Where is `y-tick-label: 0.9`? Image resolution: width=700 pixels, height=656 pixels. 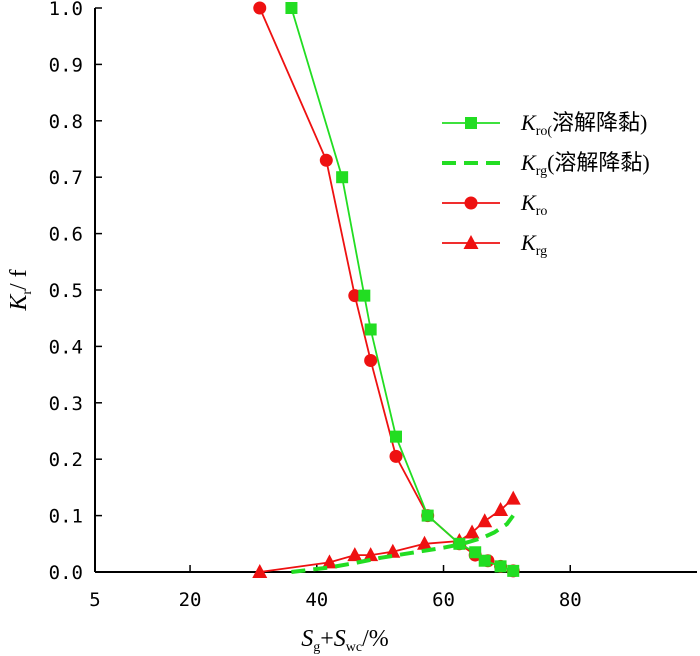 y-tick-label: 0.9 is located at coordinates (66, 65).